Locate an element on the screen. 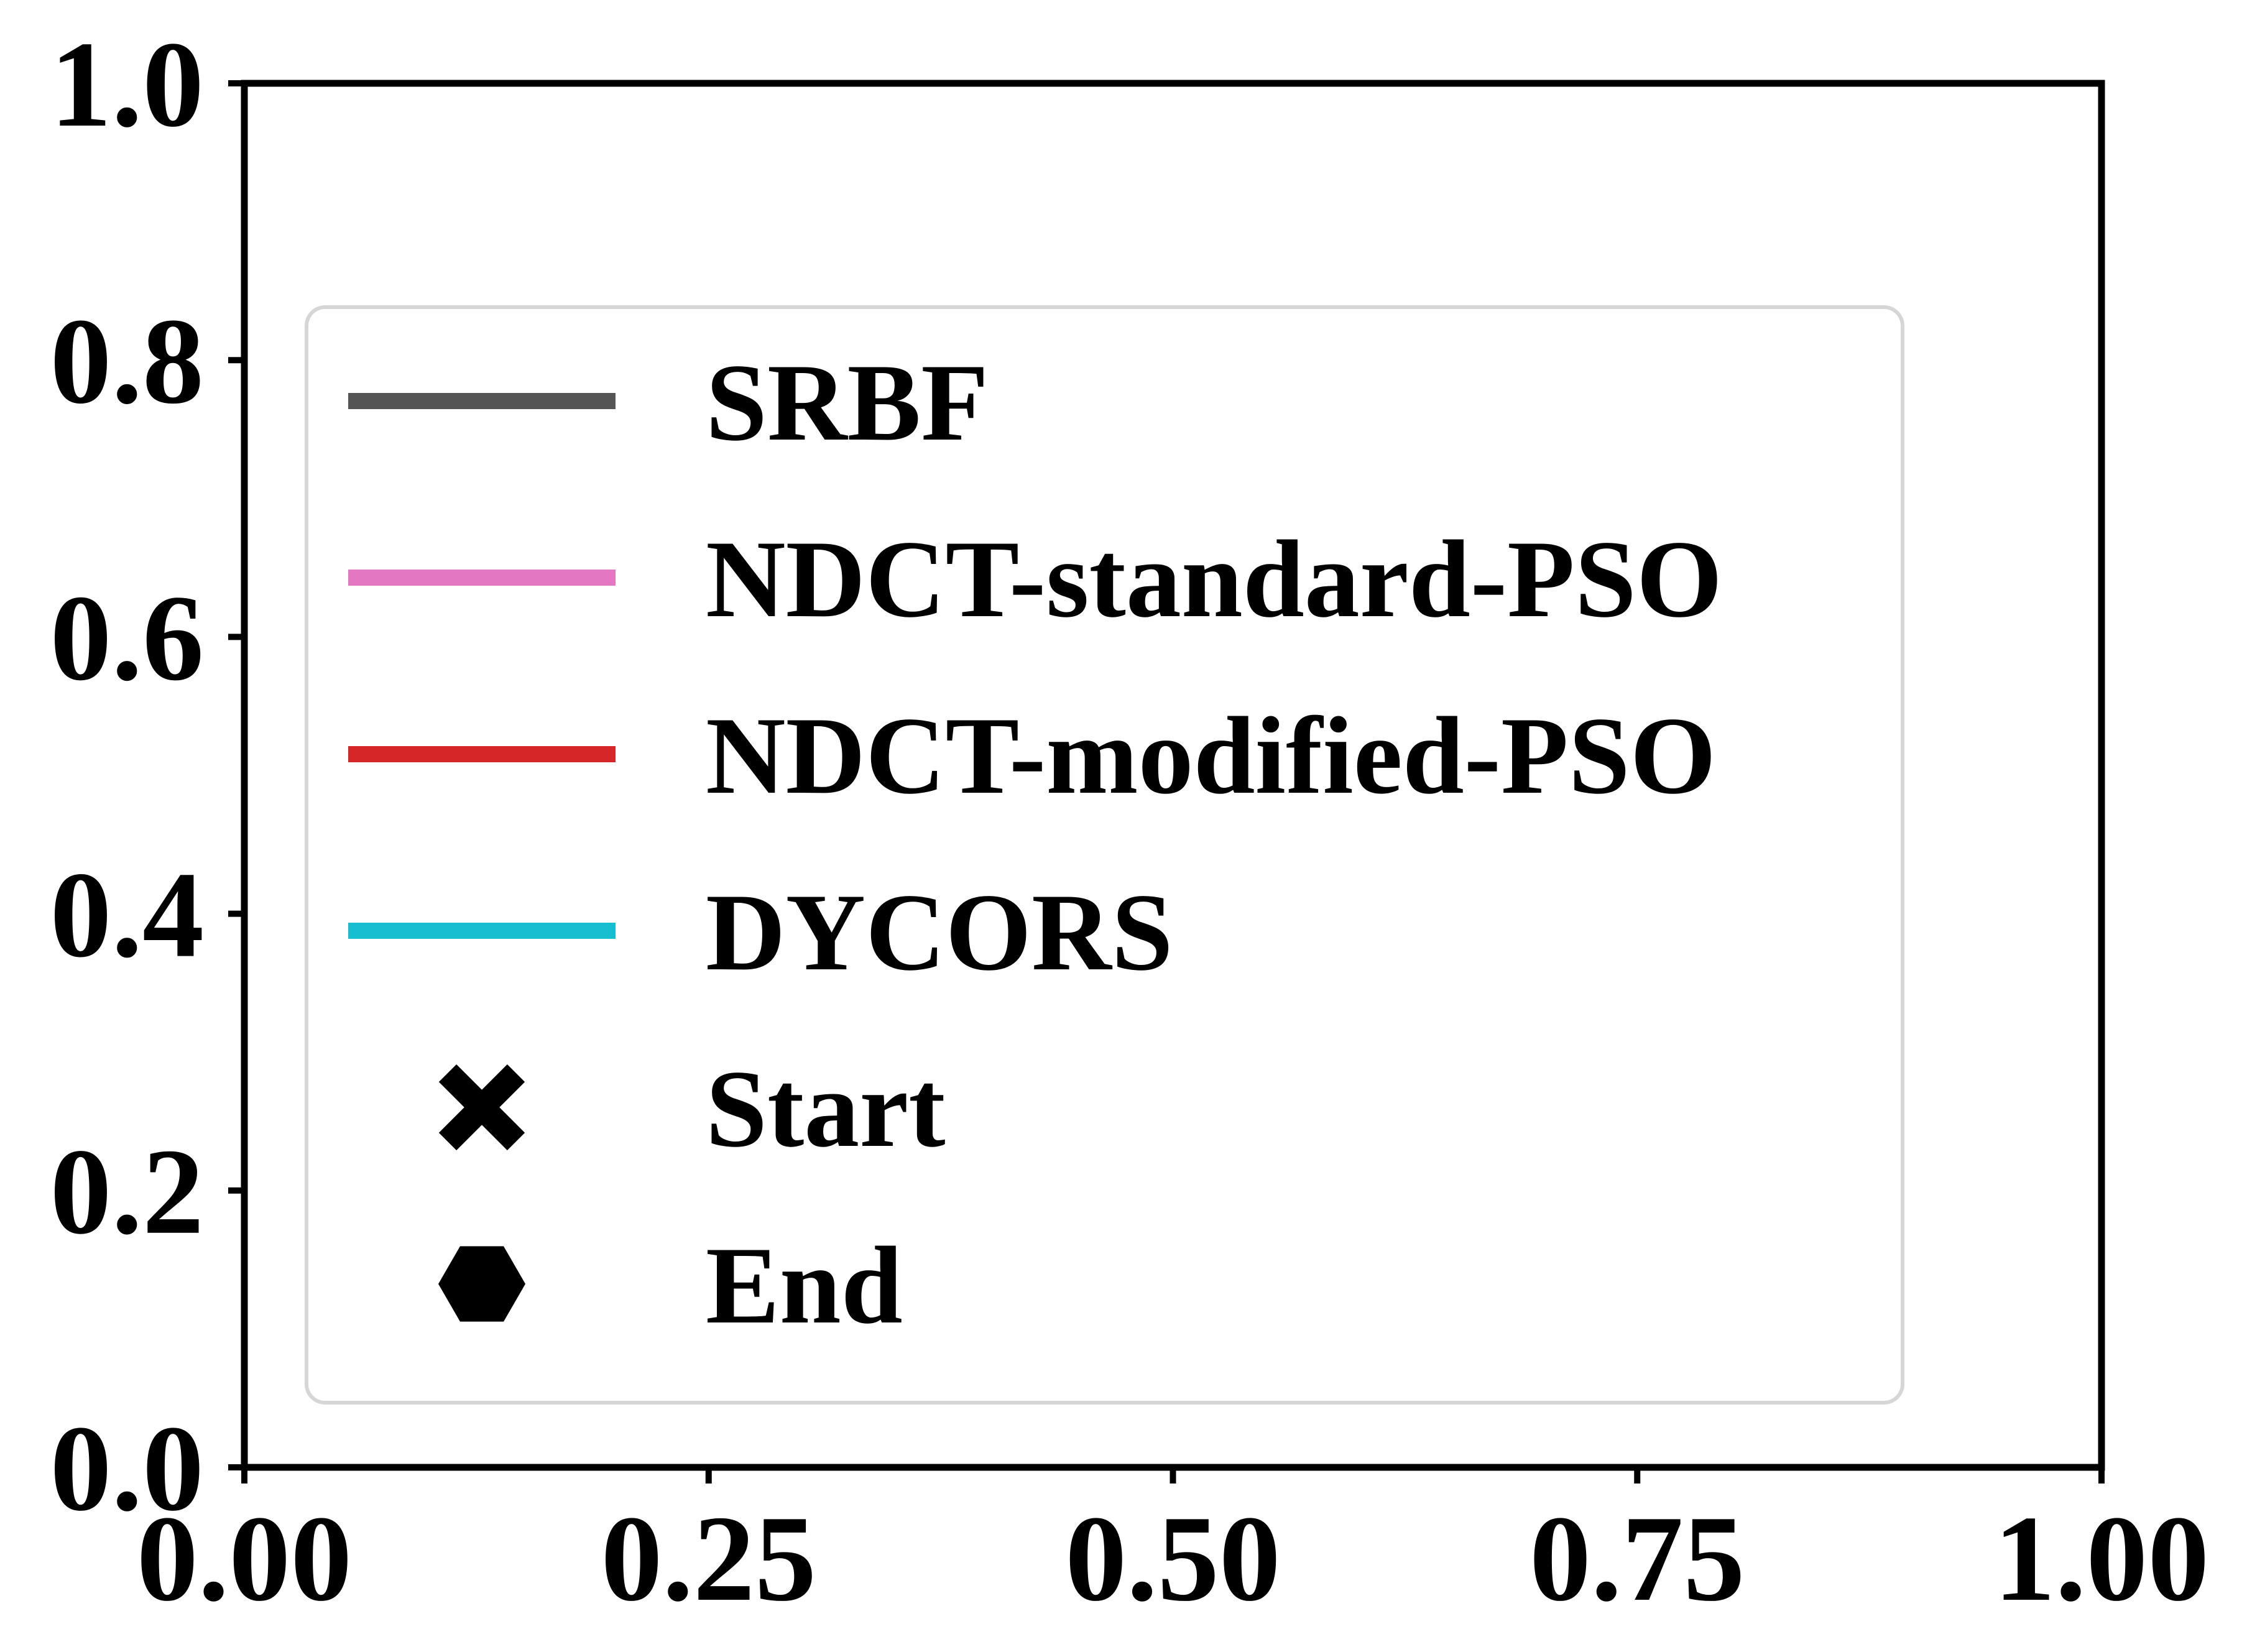  start-x-icon is located at coordinates (481, 1107).